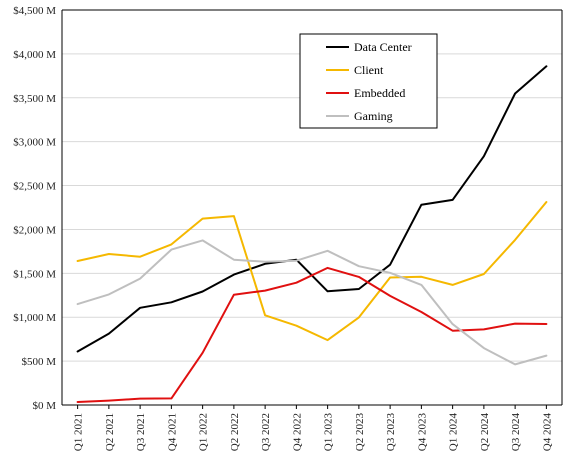  I want to click on y-tick-label: $1,500 M, so click(34, 274).